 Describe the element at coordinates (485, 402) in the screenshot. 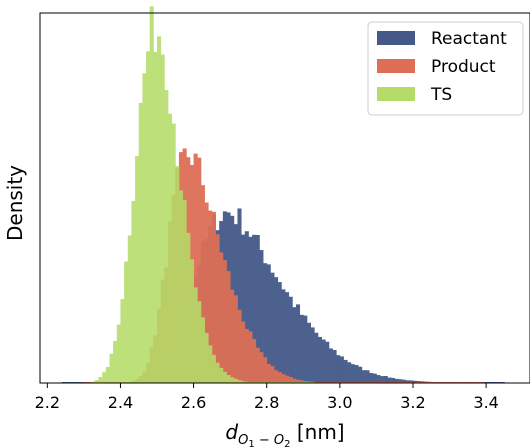

I see `x-tick-label: 3.4` at that location.